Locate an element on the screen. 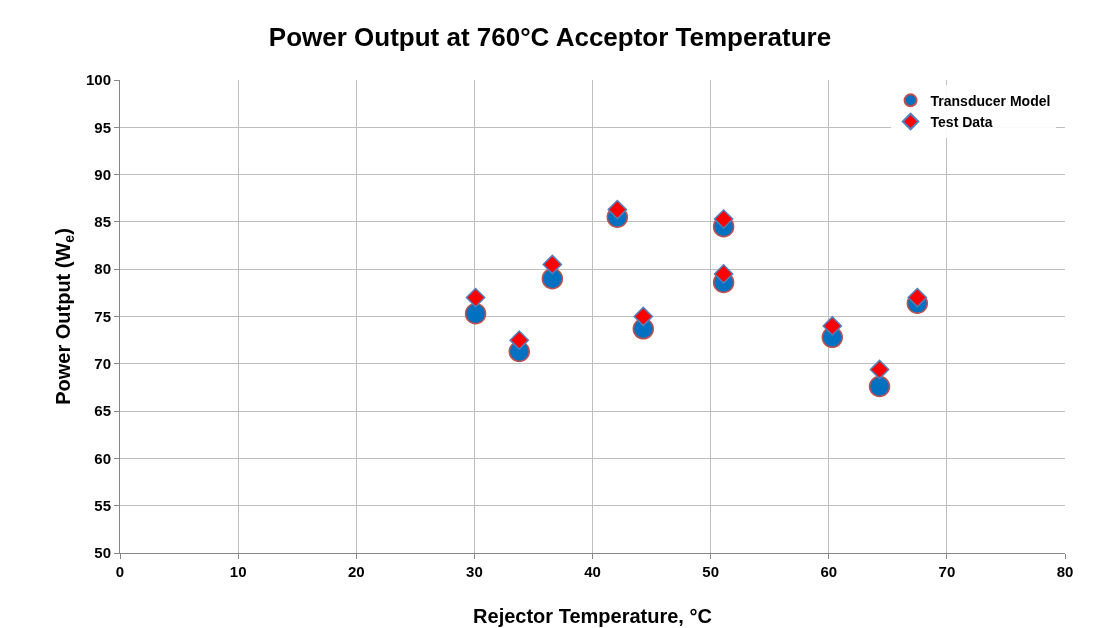 The width and height of the screenshot is (1100, 628). y-tick-label: 65 is located at coordinates (102, 411).